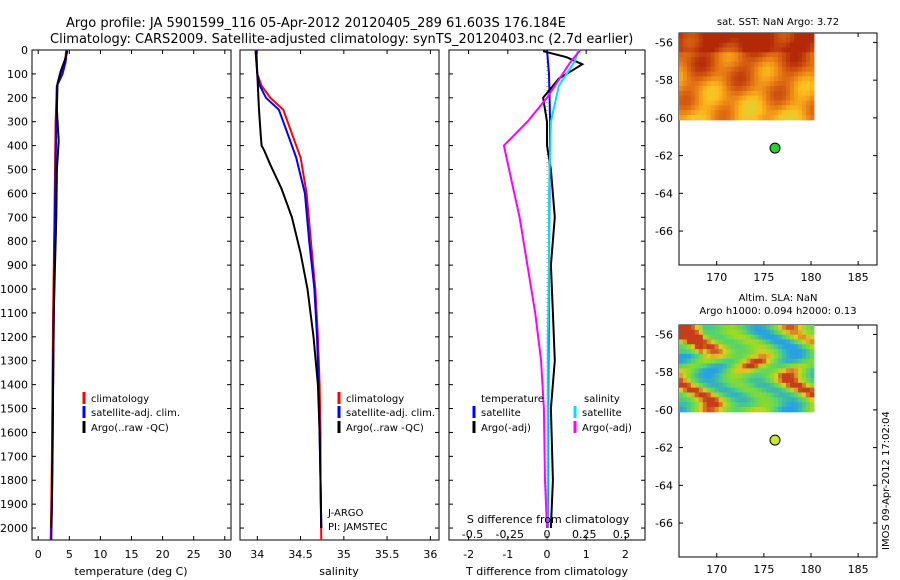  What do you see at coordinates (194, 554) in the screenshot?
I see `x-tick-label: 25` at bounding box center [194, 554].